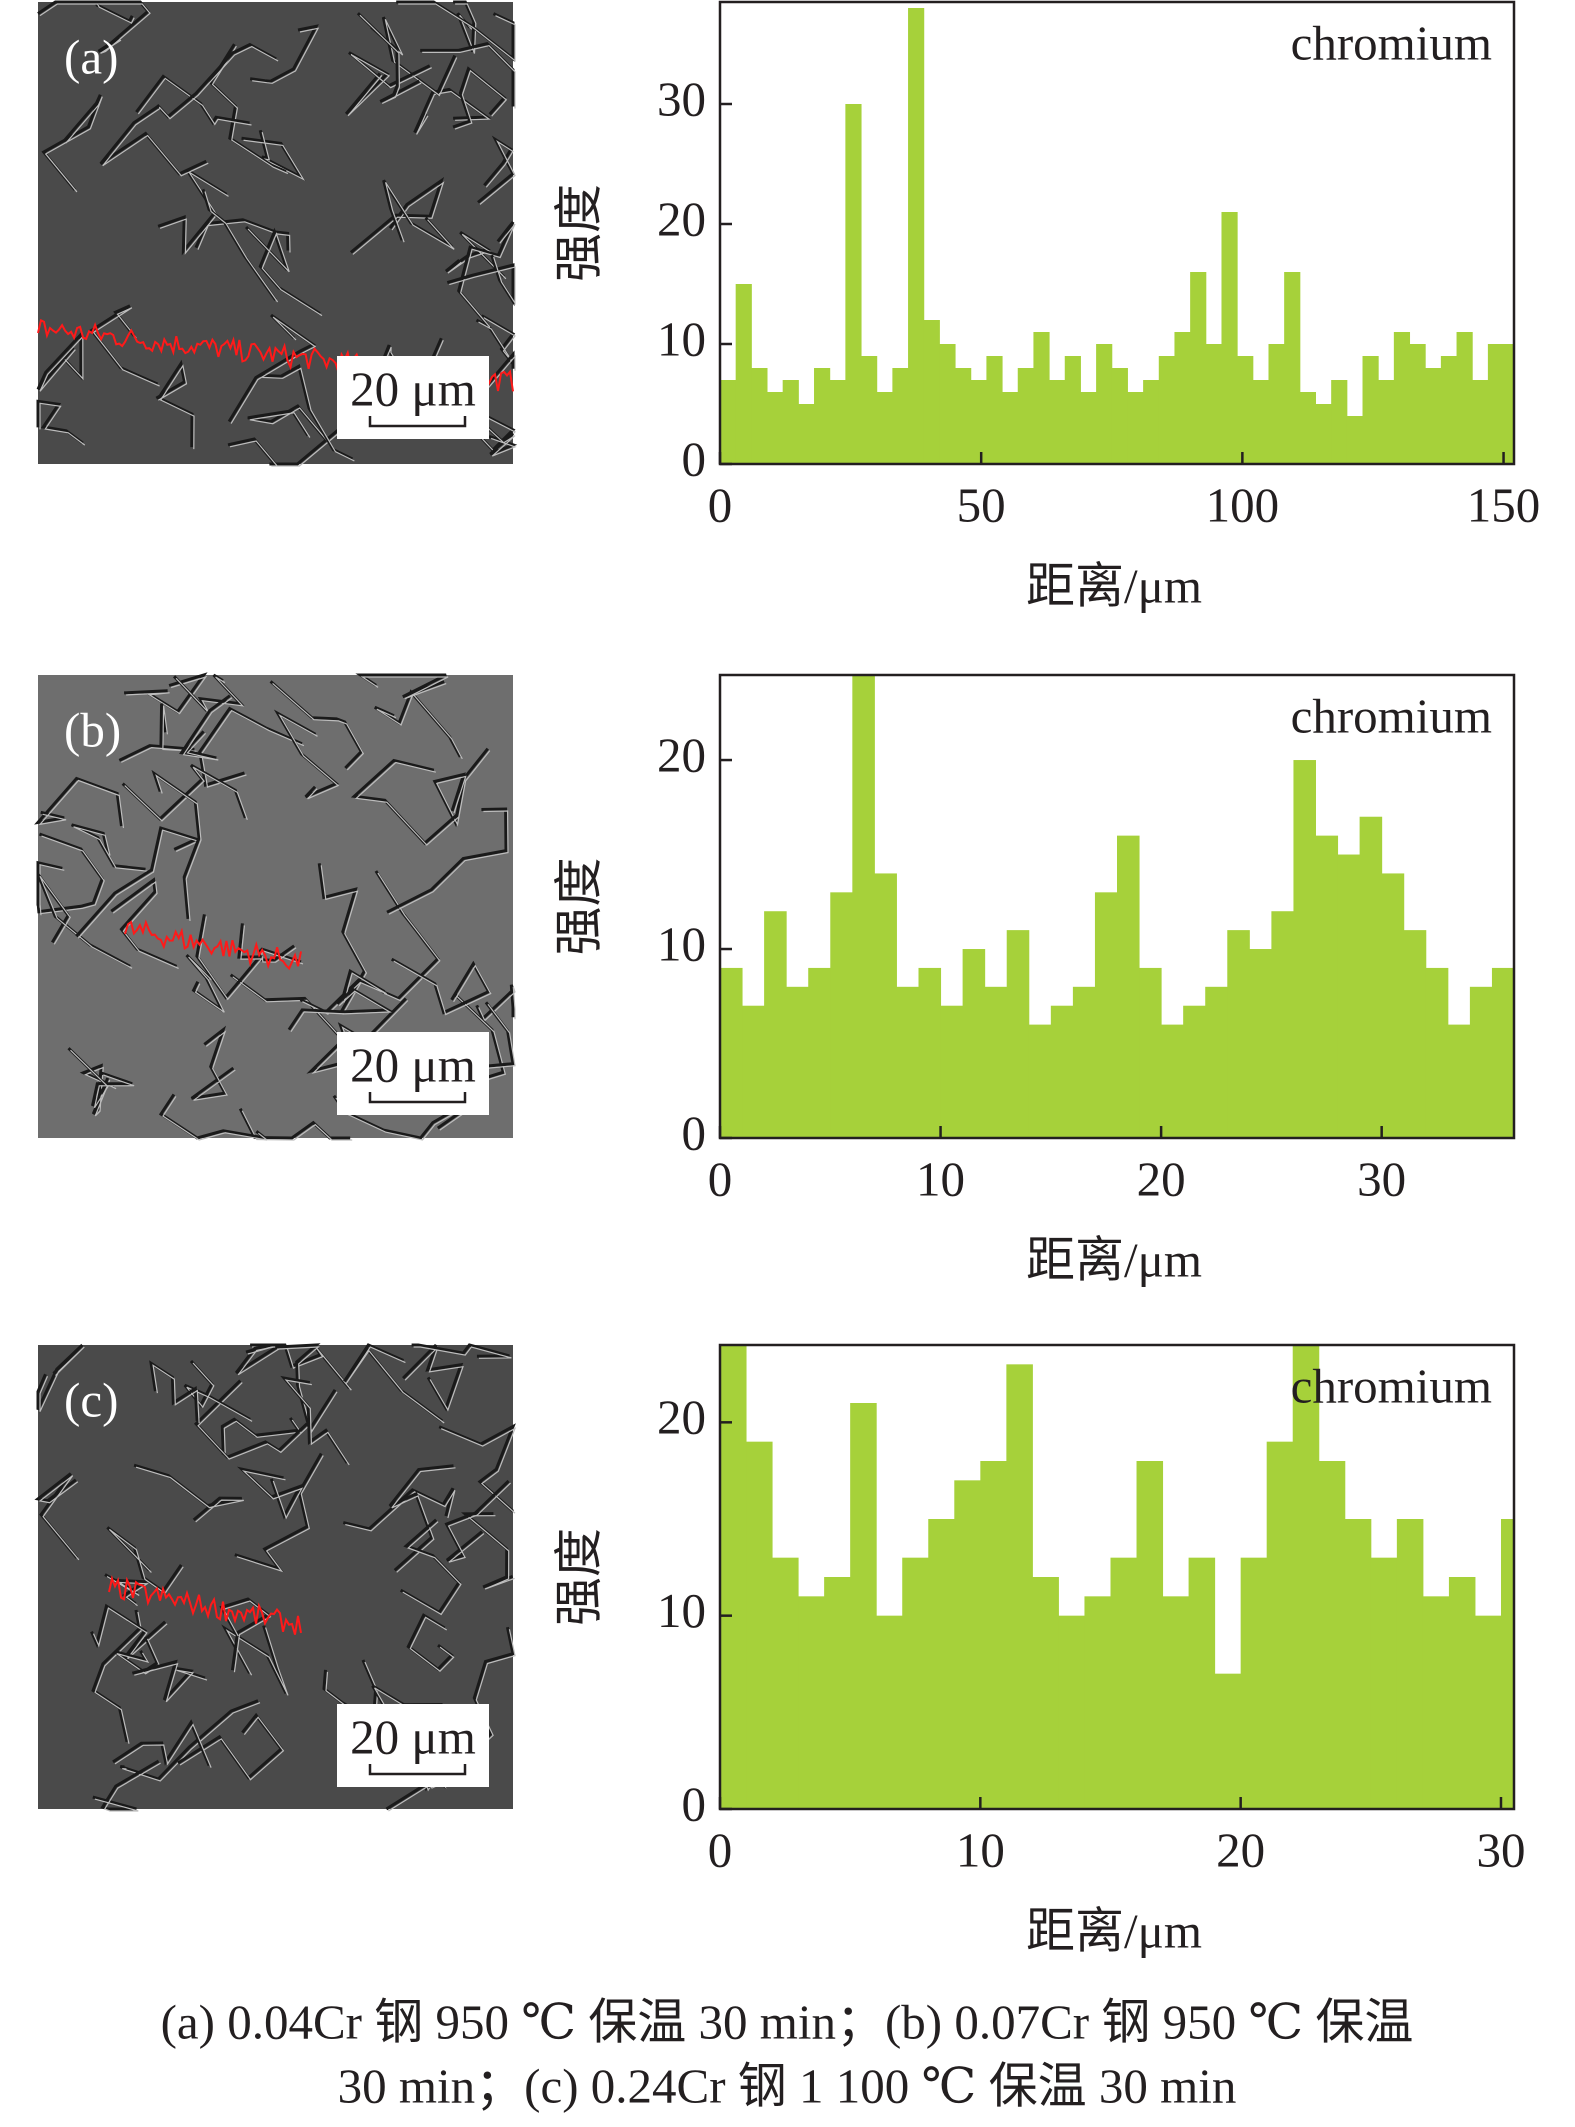 The width and height of the screenshot is (1575, 2127). What do you see at coordinates (275, 906) in the screenshot?
I see `micrograph: (b) 20 μm` at bounding box center [275, 906].